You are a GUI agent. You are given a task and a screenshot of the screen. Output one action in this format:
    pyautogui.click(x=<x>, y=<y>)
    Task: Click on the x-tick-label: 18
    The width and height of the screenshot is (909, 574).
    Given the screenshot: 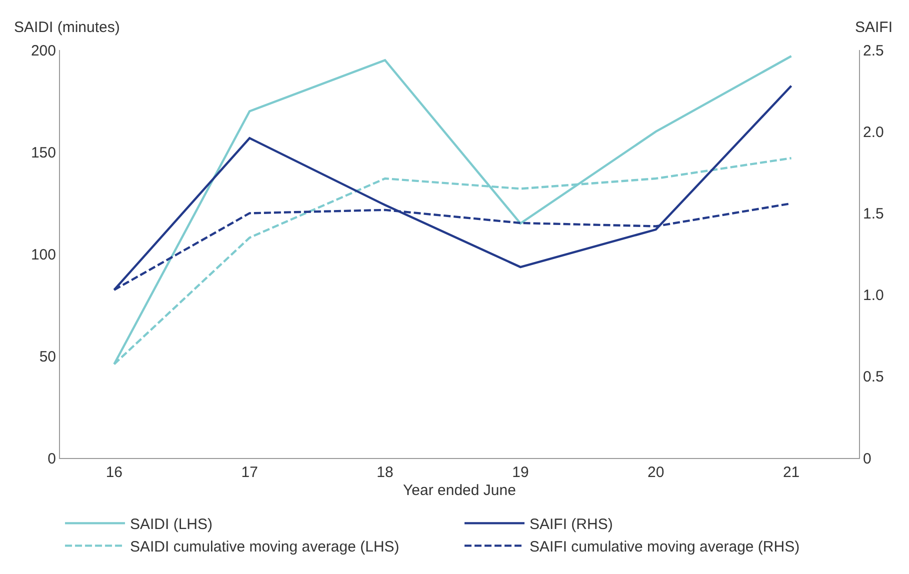 What is the action you would take?
    pyautogui.click(x=385, y=472)
    